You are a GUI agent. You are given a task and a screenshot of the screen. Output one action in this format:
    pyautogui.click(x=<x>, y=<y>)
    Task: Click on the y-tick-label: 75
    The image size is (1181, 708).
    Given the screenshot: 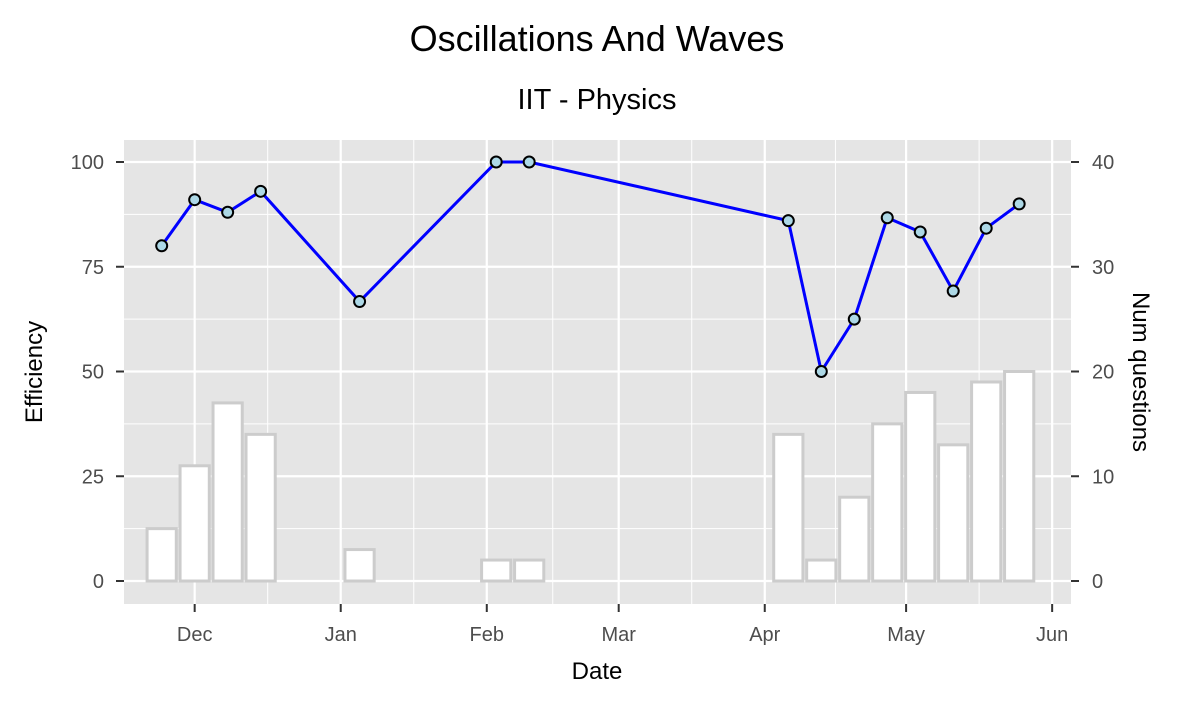 What is the action you would take?
    pyautogui.click(x=93, y=268)
    